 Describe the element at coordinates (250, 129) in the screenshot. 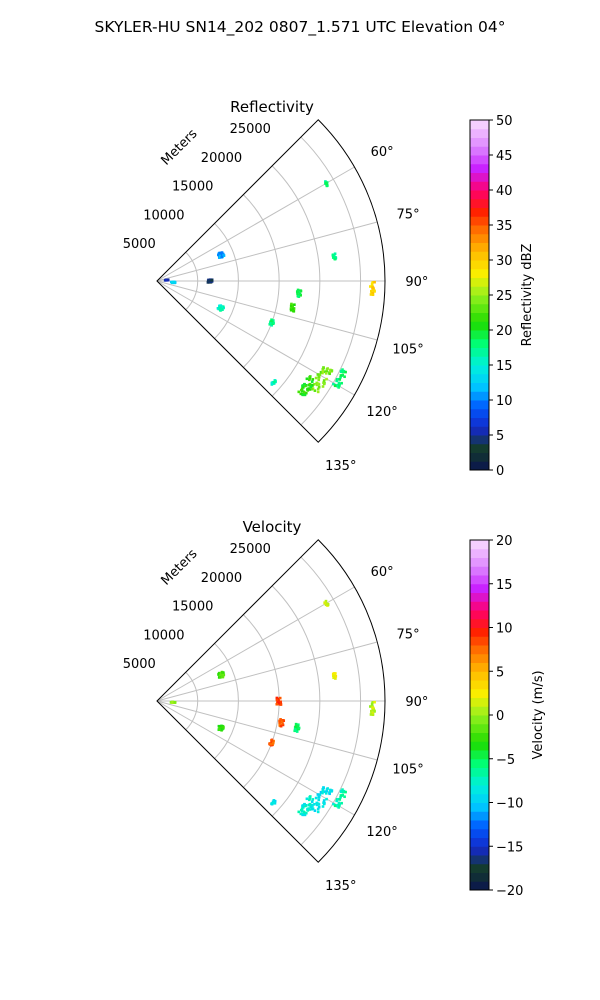

I see `range-tick-label: 25000` at that location.